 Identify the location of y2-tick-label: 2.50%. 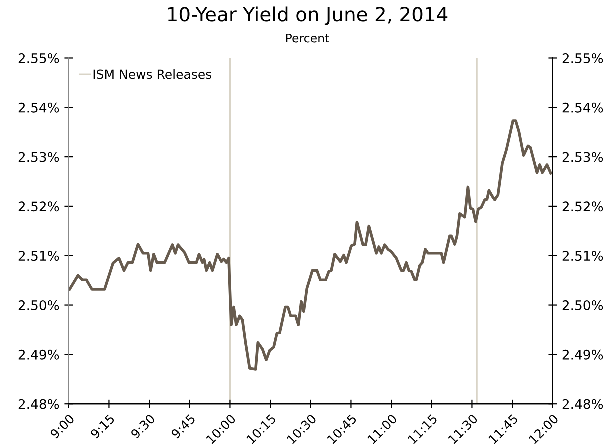
(583, 305).